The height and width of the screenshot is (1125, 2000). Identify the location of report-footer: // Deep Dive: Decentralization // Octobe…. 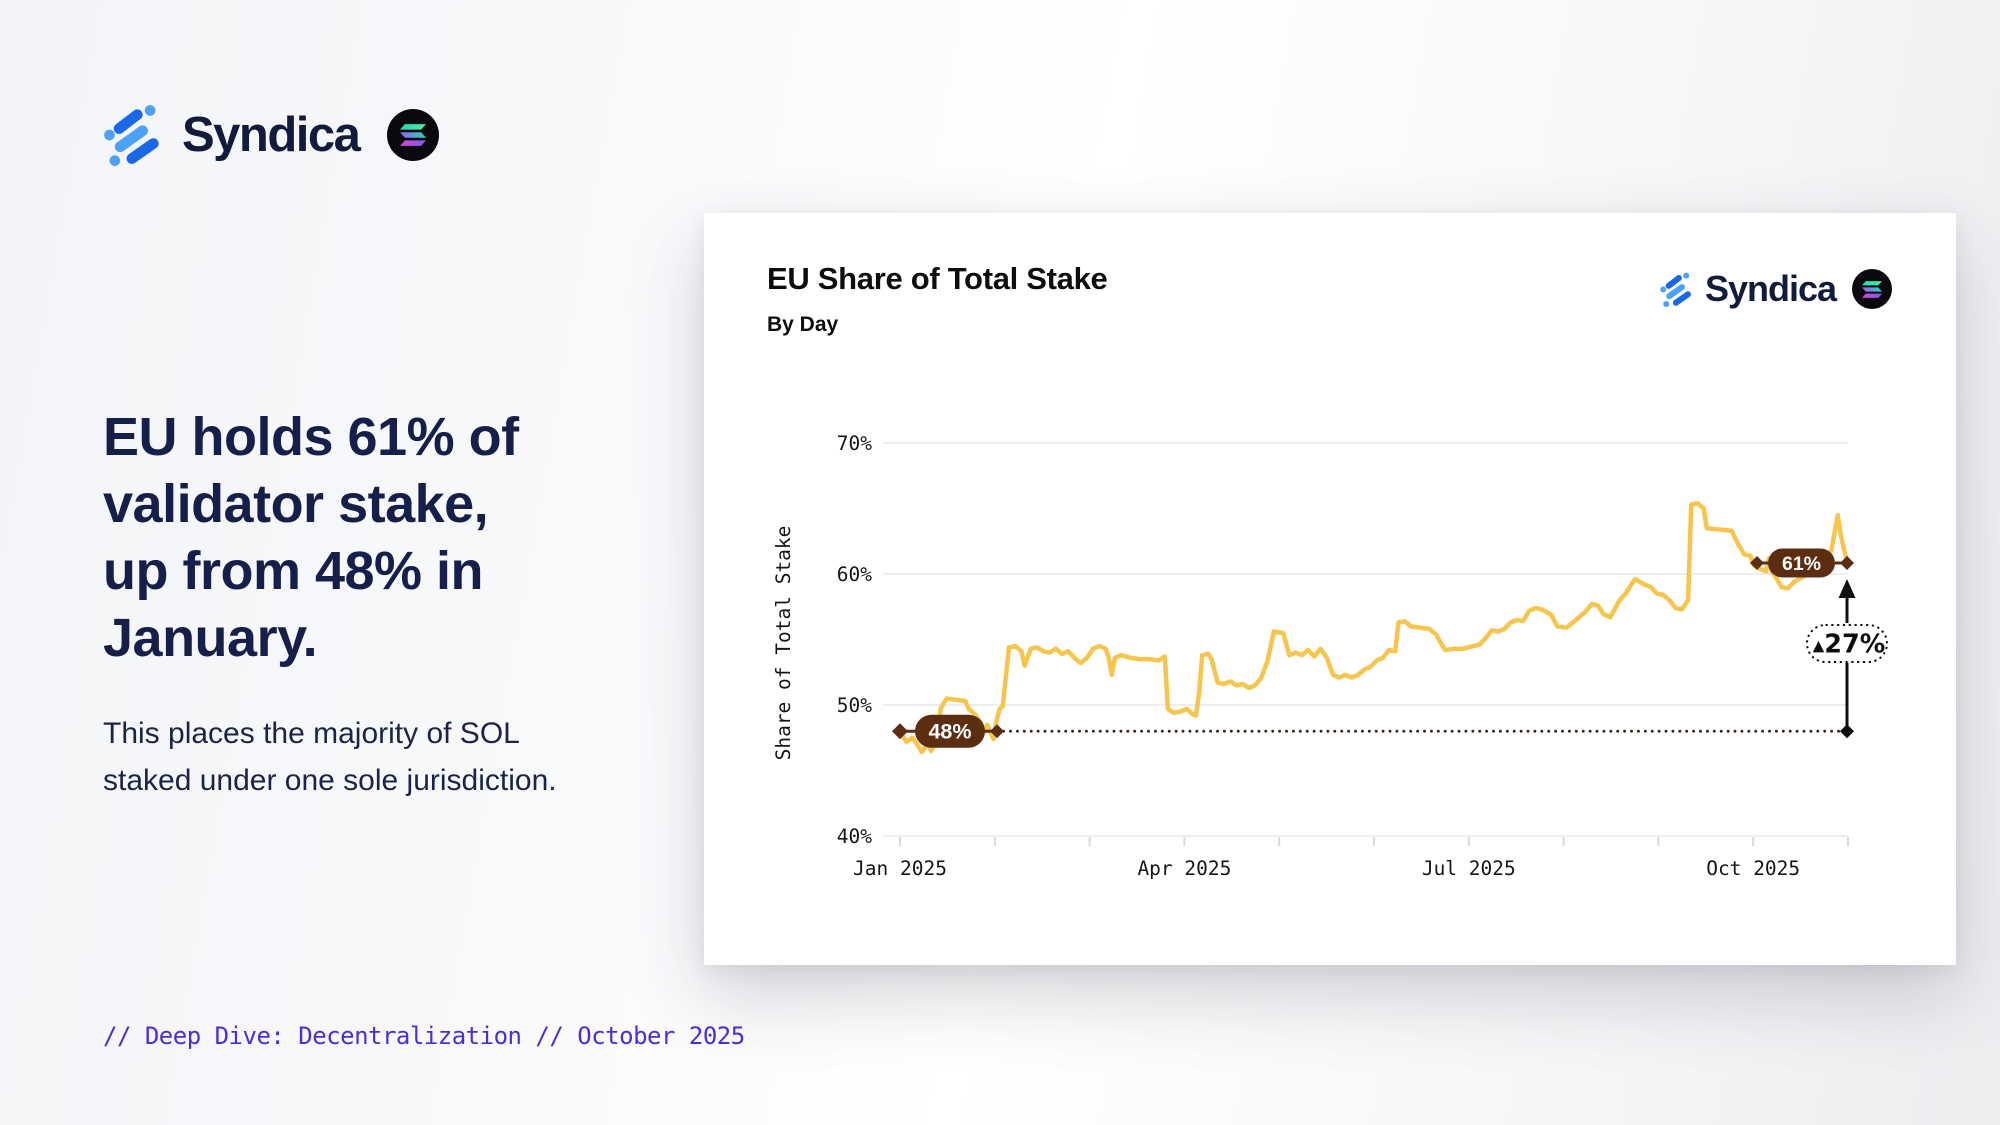
(424, 1036).